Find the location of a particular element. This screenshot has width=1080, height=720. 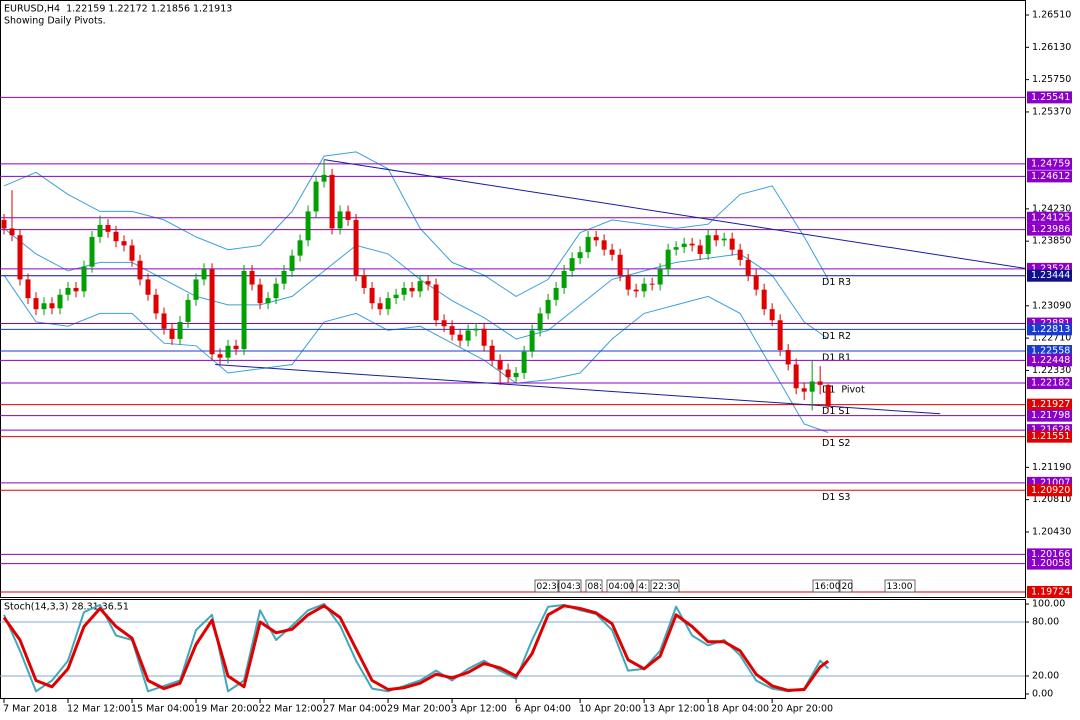

stochastic-line is located at coordinates (416, 648).